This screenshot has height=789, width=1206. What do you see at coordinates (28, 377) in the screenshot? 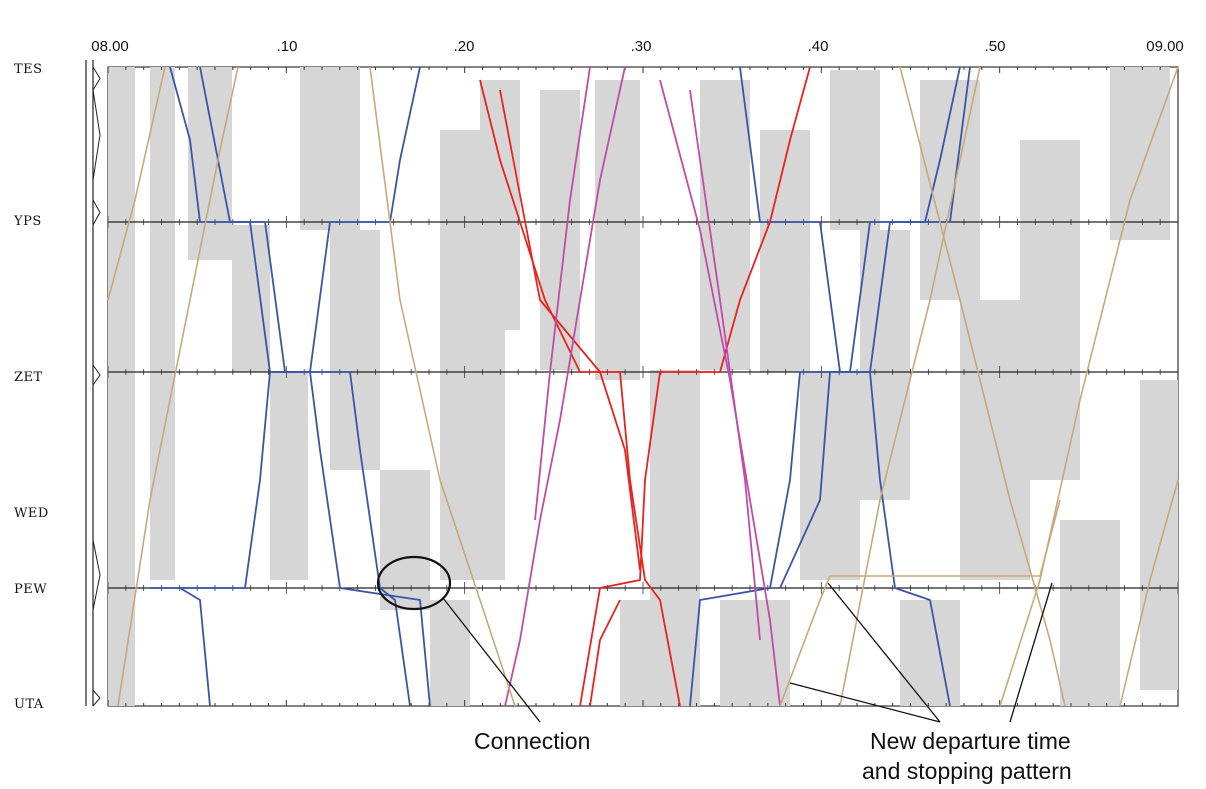
I see `station-label-zet: ZET` at bounding box center [28, 377].